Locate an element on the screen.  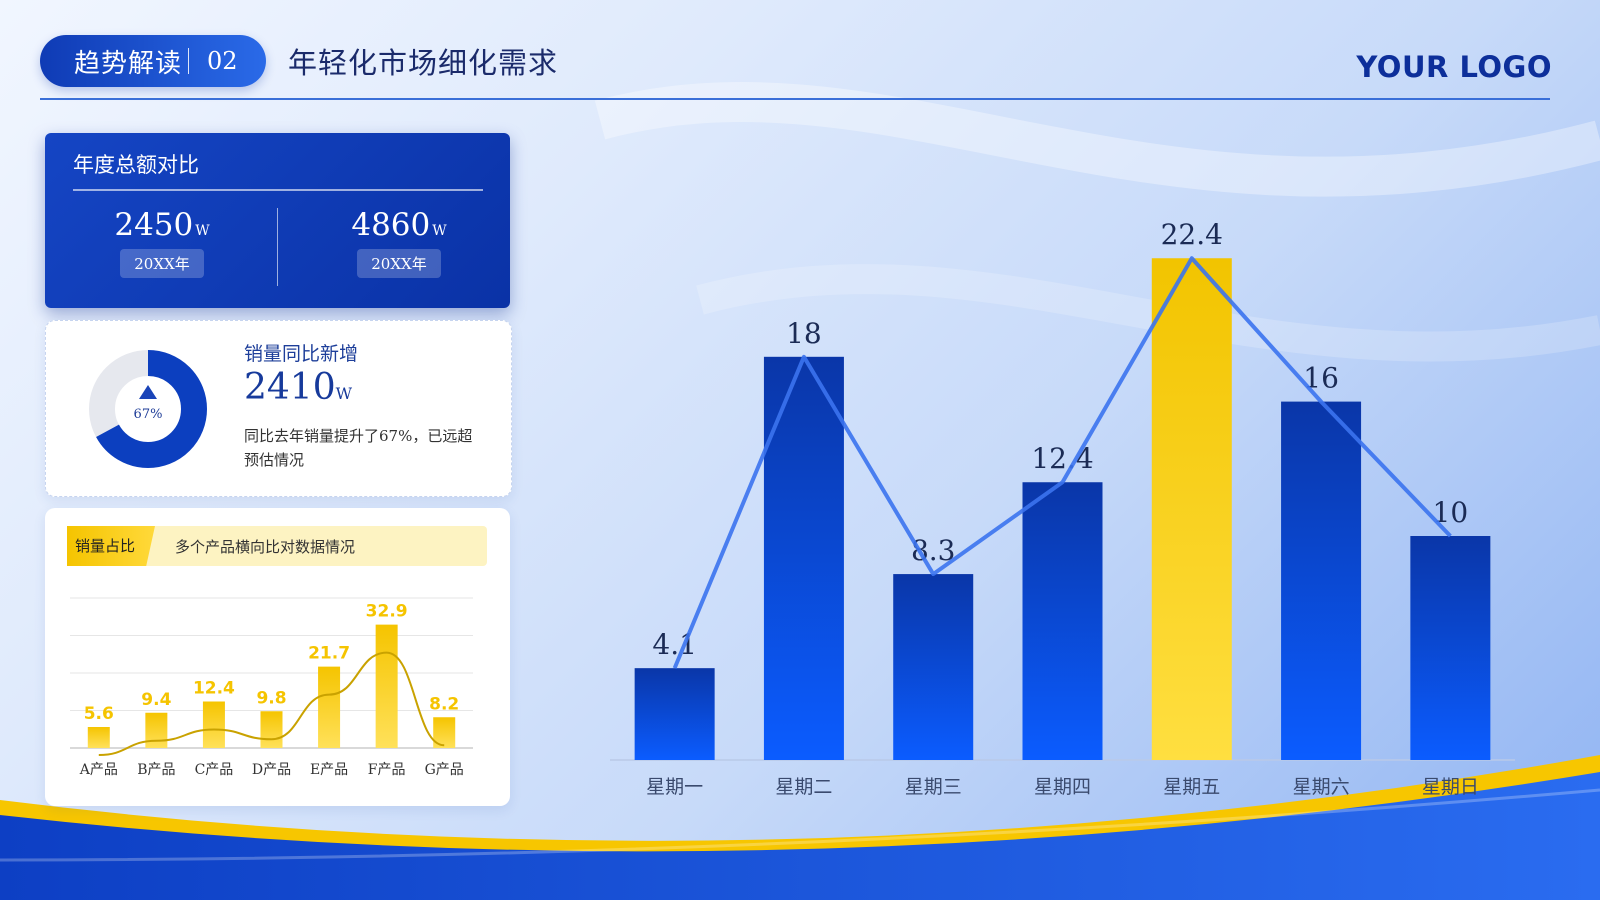
growth-donut: 67% is located at coordinates (148, 409).